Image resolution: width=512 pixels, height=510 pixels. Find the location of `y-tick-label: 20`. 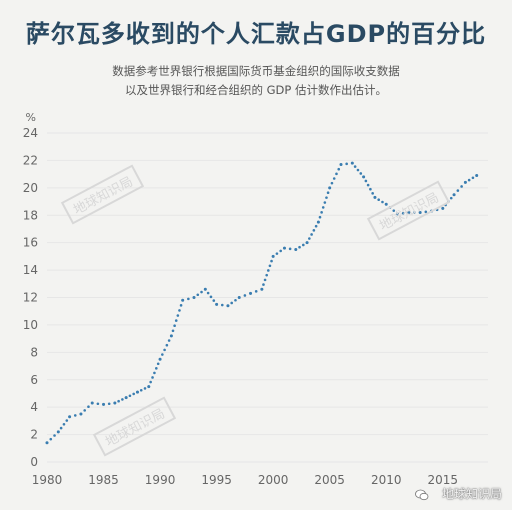

y-tick-label: 20 is located at coordinates (30, 188).